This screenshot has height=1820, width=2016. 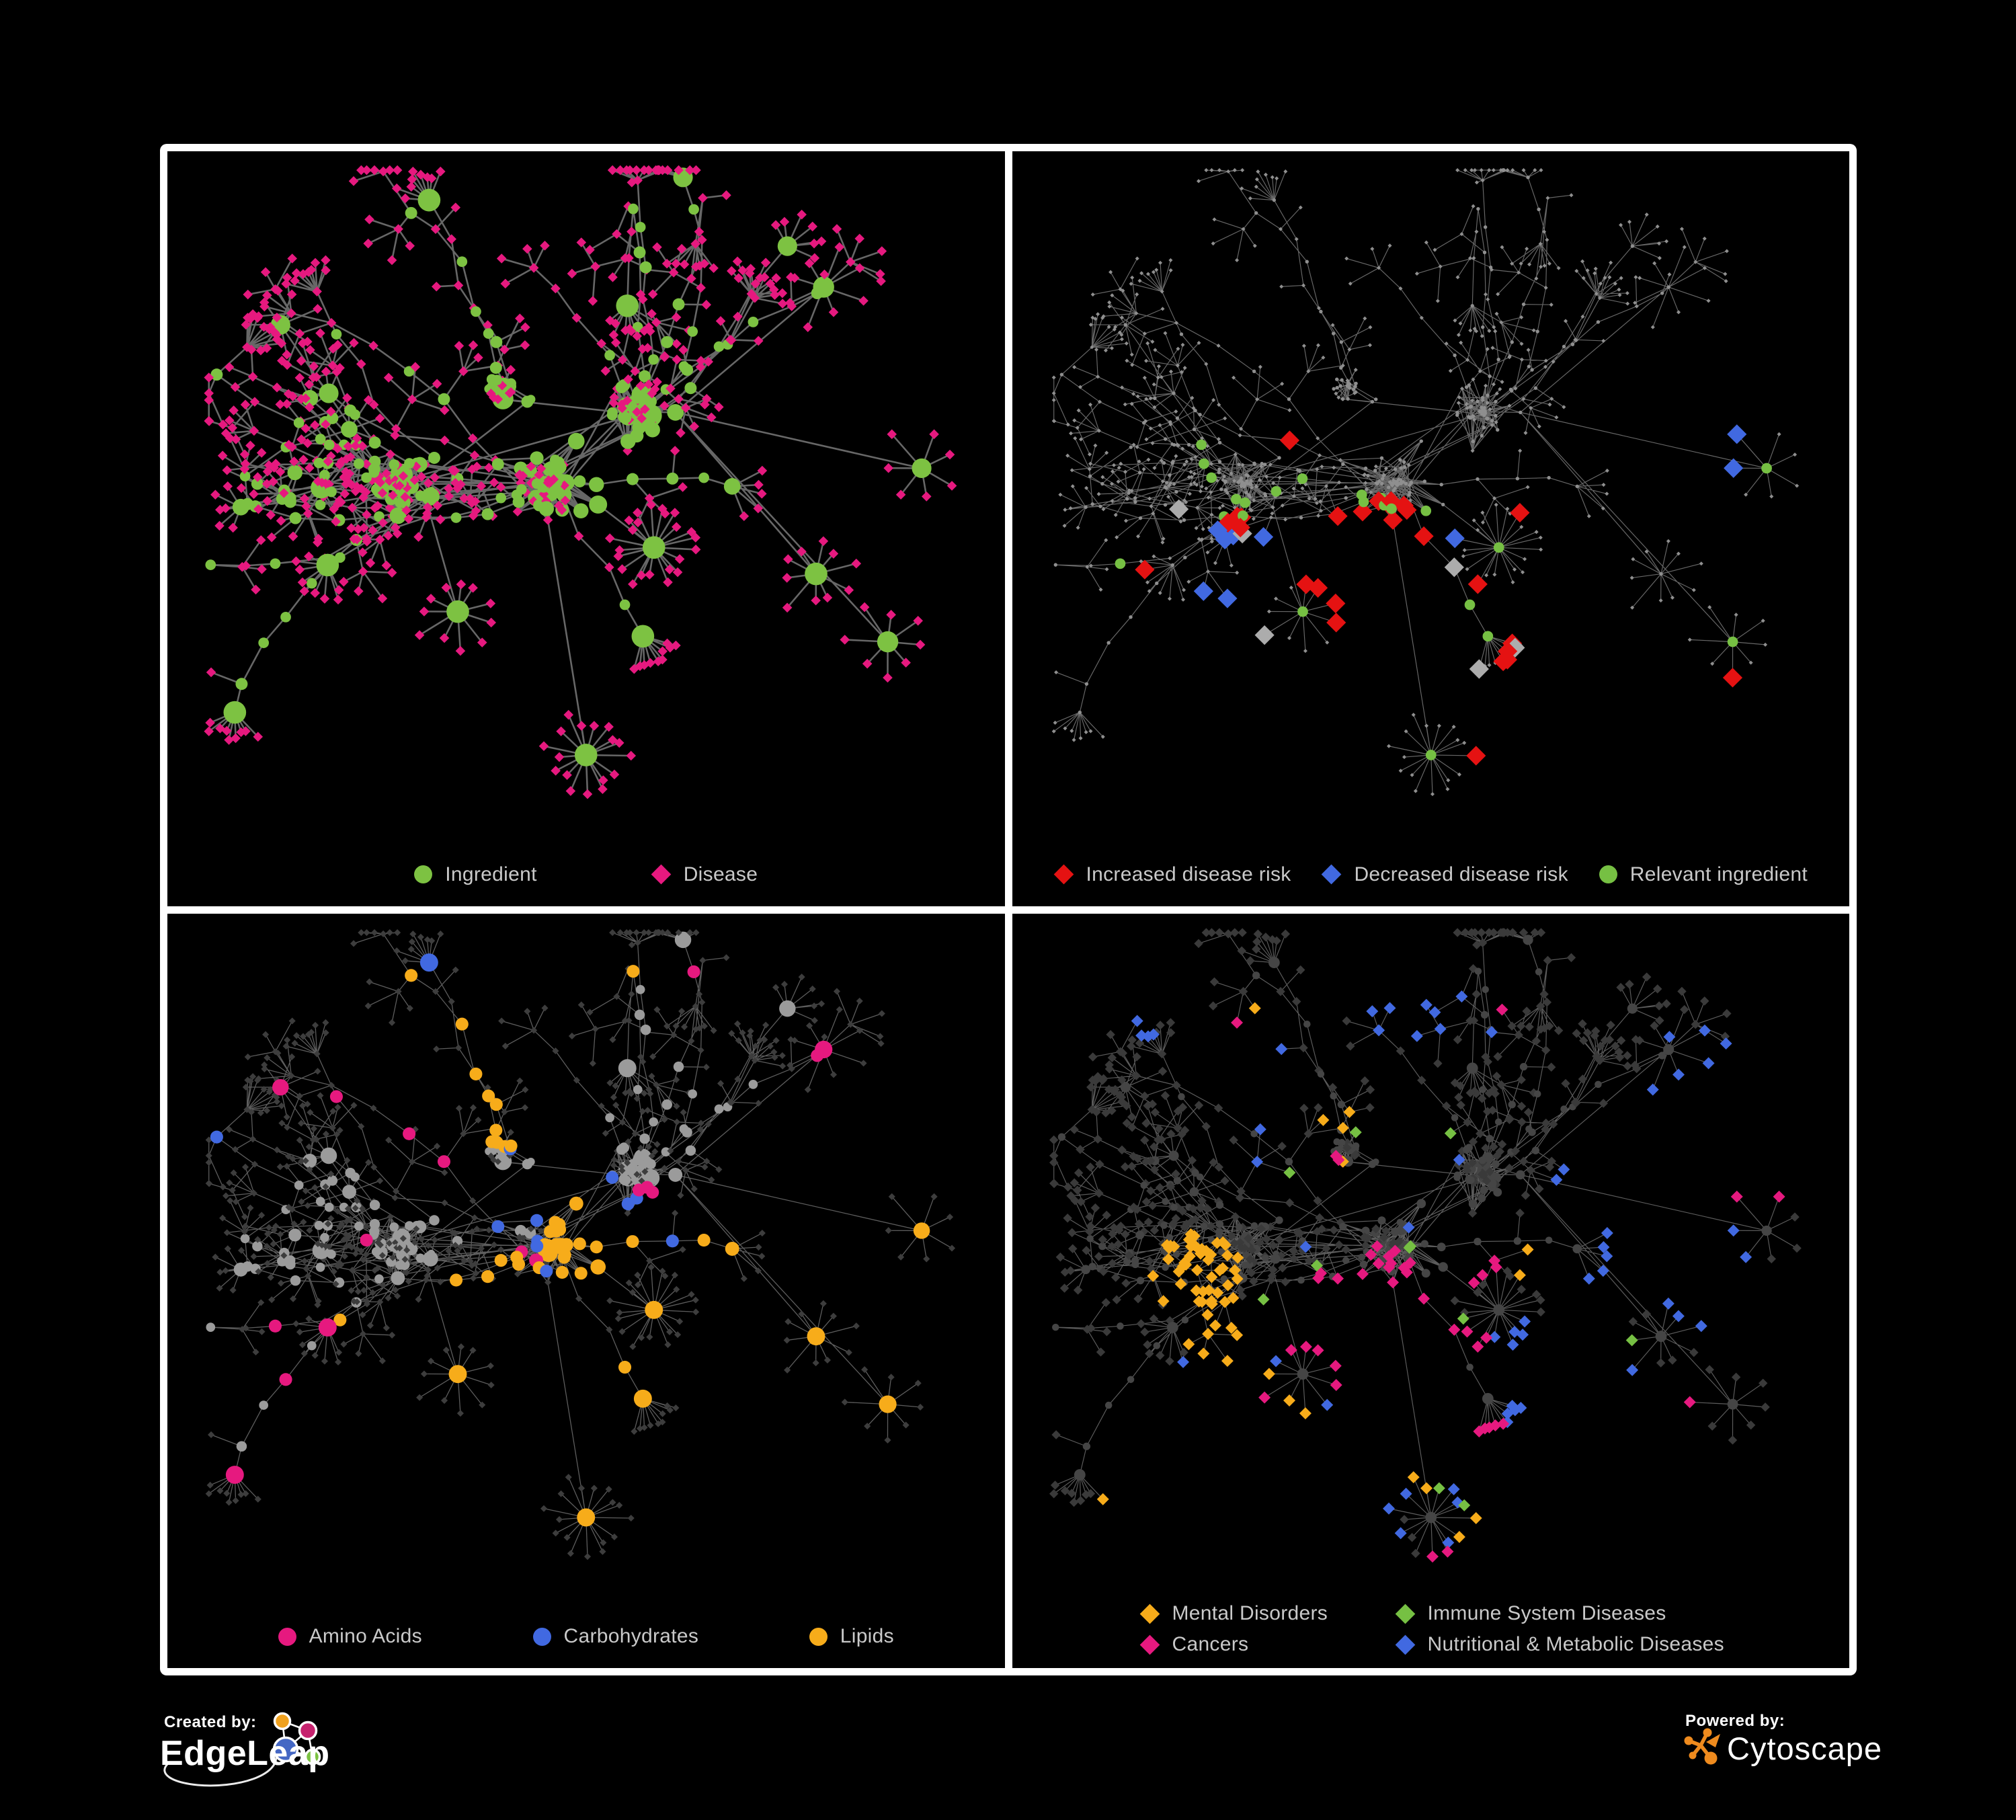 I want to click on legend-item-relevant-ingredient: Relevant ingredient, so click(x=1703, y=874).